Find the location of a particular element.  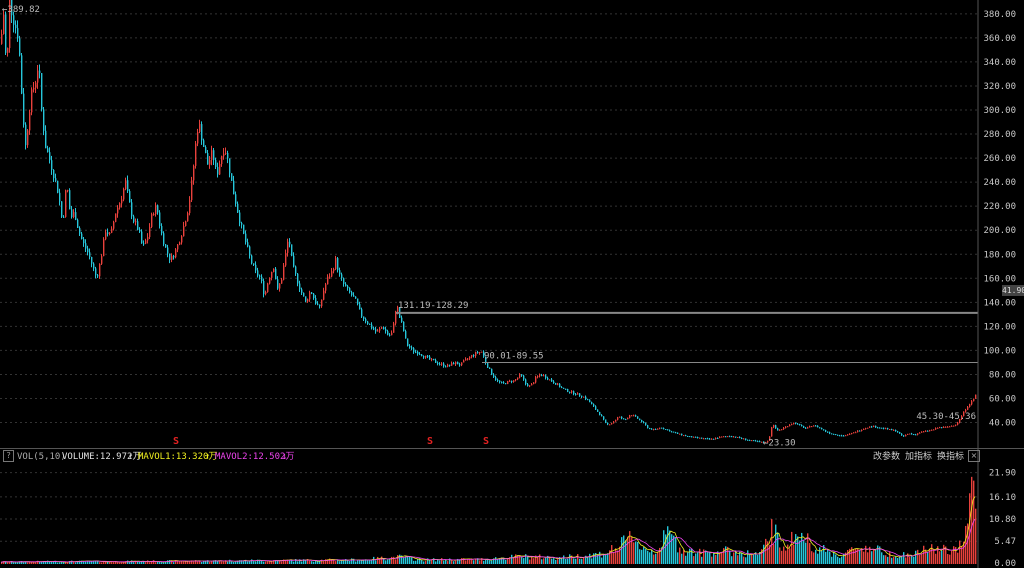

level-lines is located at coordinates (687, 337).